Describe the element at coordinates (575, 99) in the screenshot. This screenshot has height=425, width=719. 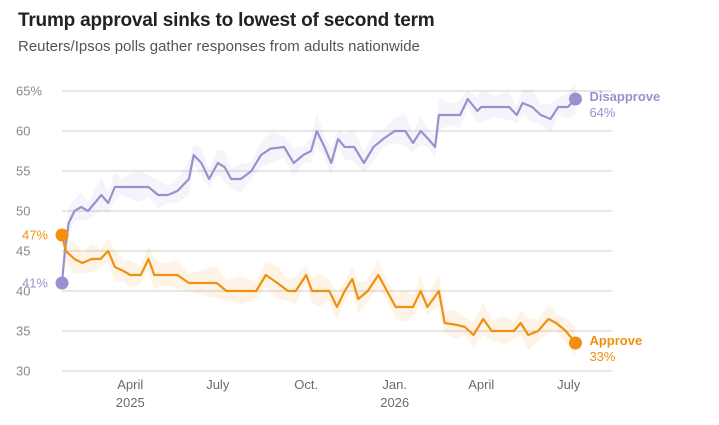
I see `end-point-disapprove` at that location.